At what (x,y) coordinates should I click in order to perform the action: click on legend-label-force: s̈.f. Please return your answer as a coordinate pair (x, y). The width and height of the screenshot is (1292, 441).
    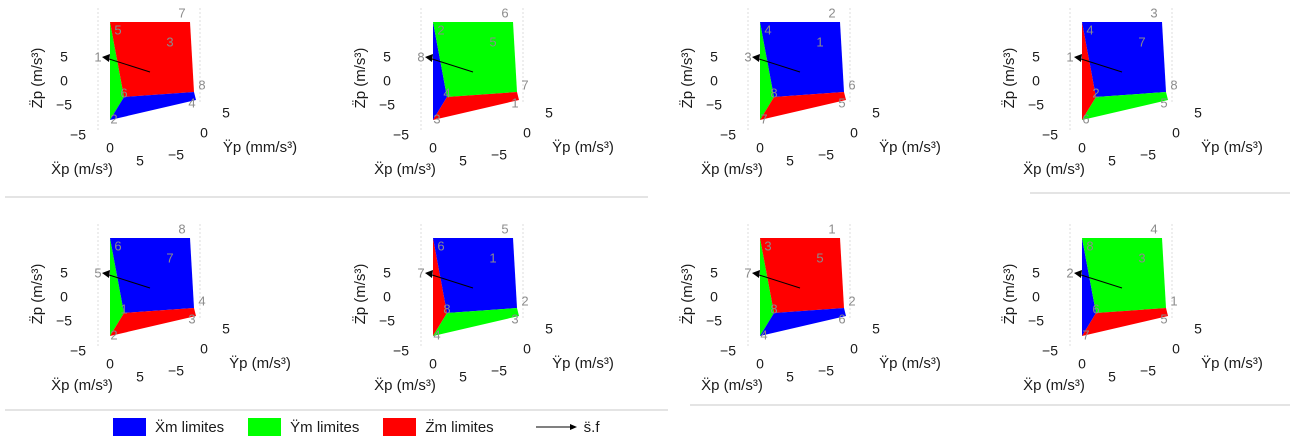
    Looking at the image, I should click on (591, 427).